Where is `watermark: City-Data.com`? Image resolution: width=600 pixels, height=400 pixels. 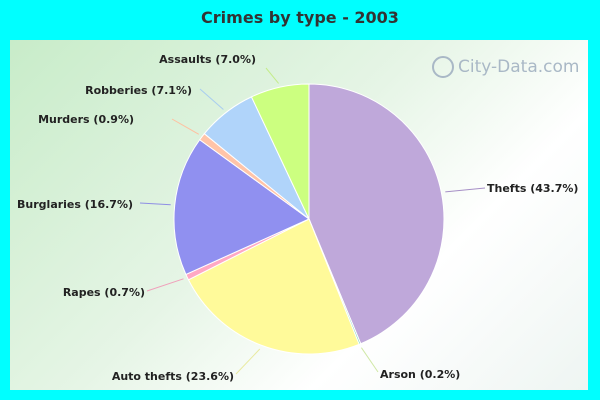 watermark: City-Data.com is located at coordinates (505, 67).